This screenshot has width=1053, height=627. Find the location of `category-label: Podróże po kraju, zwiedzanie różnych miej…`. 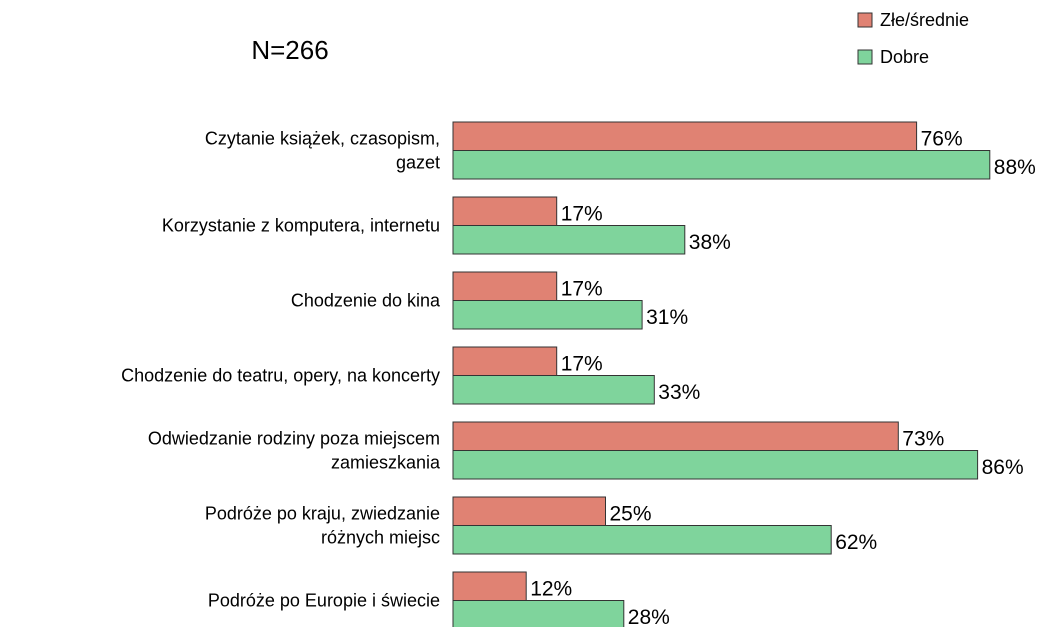

category-label: Podróże po kraju, zwiedzanie różnych miej… is located at coordinates (322, 526).